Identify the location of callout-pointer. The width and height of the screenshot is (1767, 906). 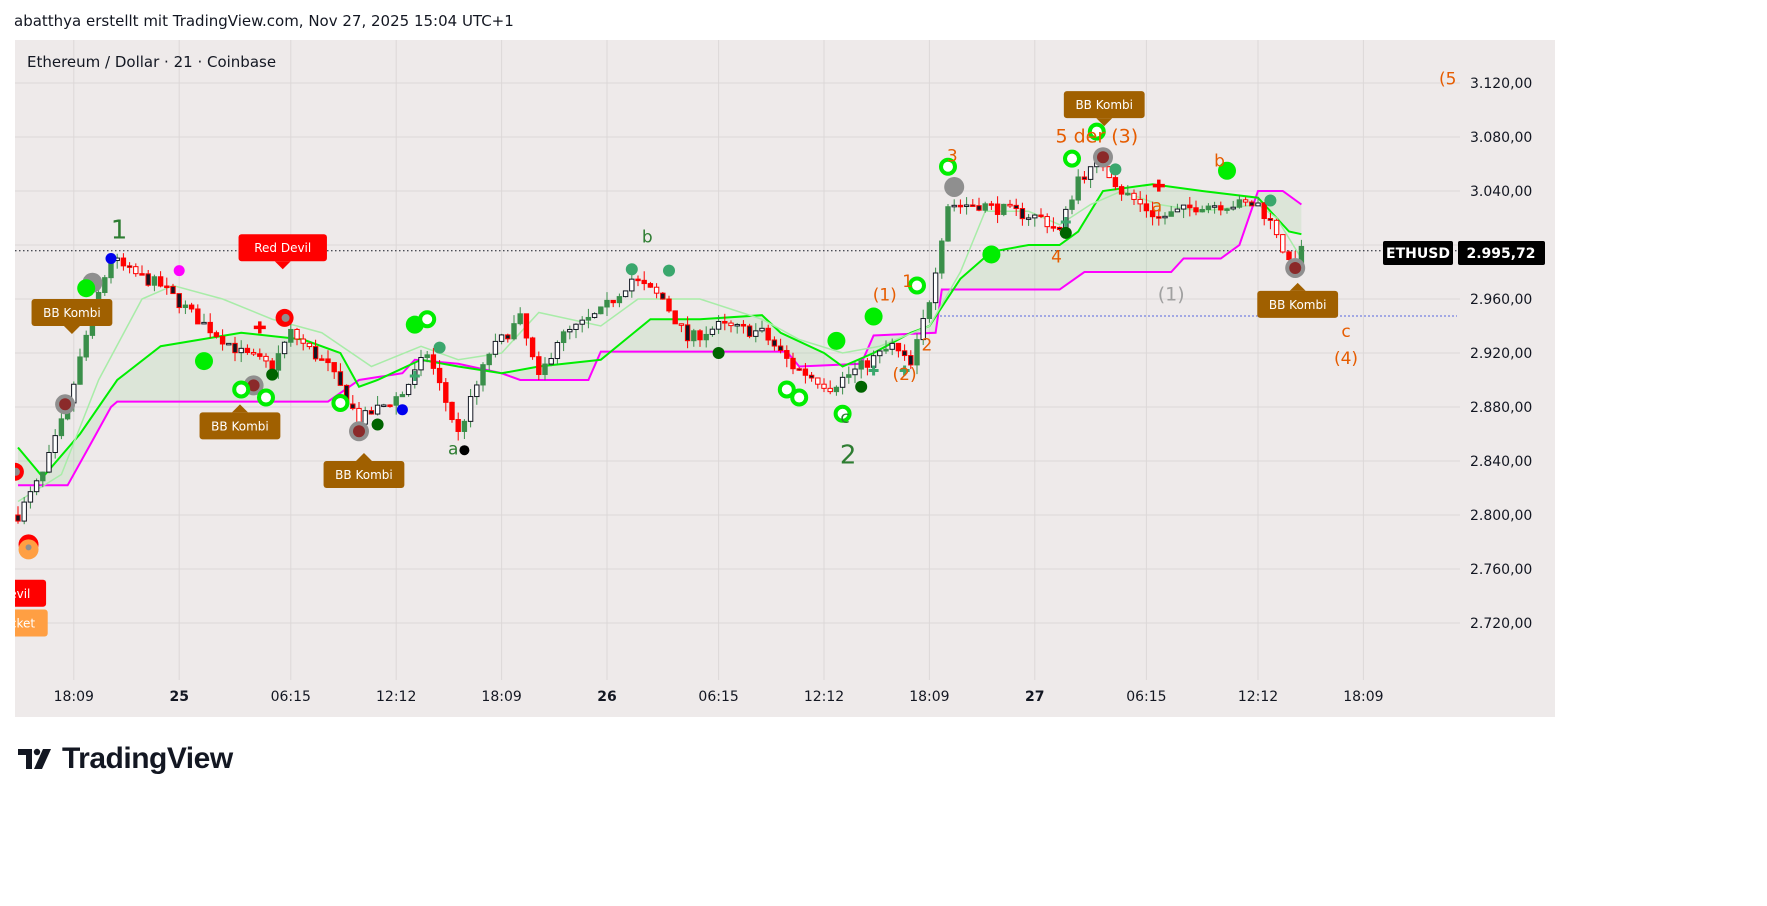
(1104, 122).